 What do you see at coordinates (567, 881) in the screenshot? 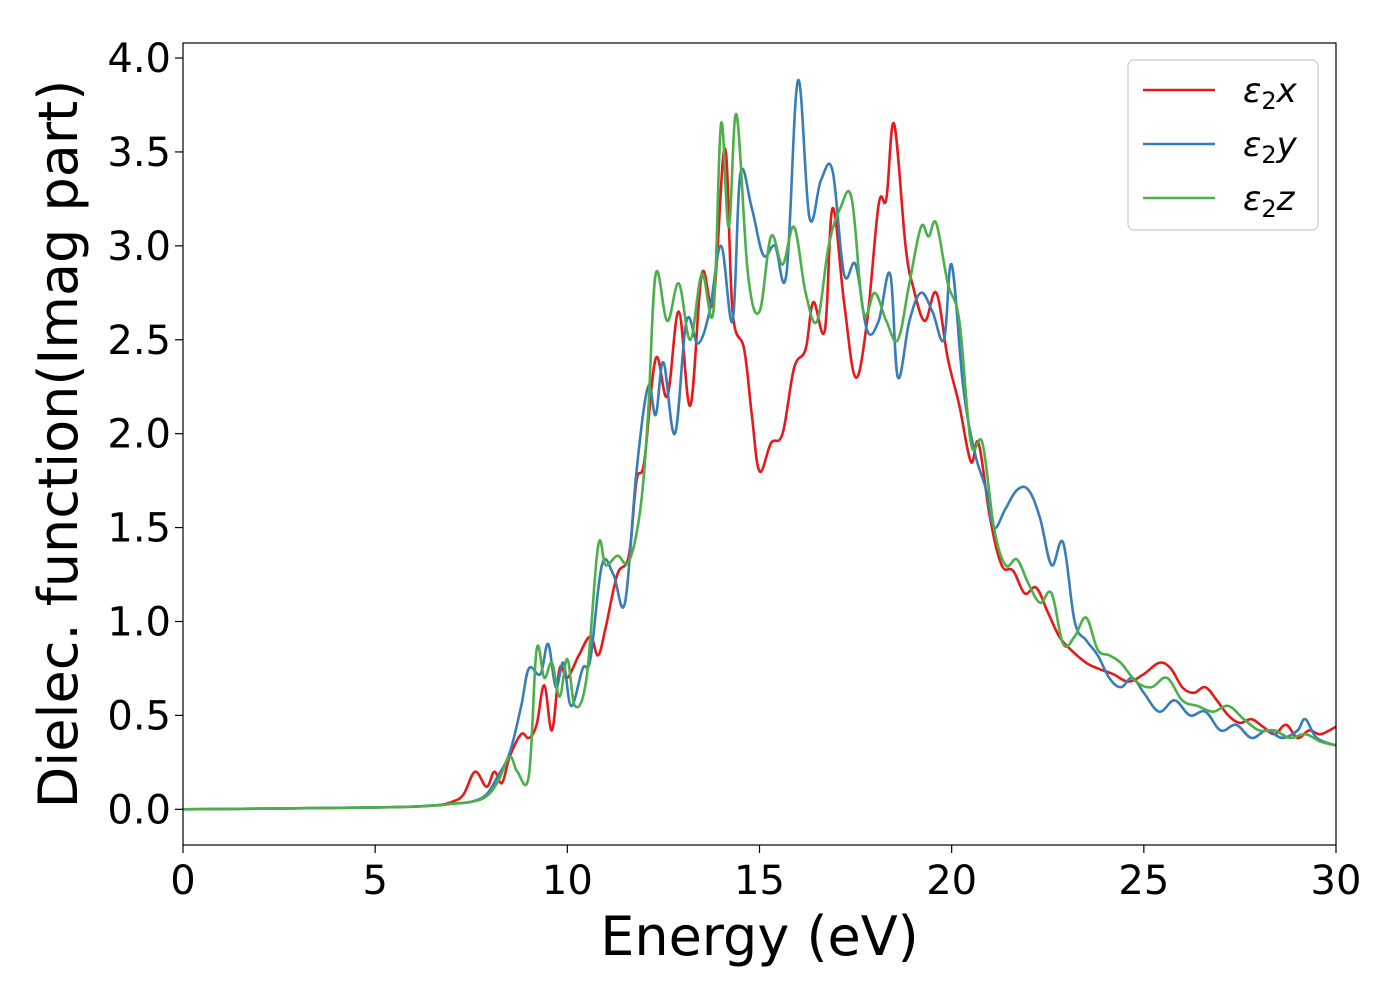
I see `x-tick-label: 10` at bounding box center [567, 881].